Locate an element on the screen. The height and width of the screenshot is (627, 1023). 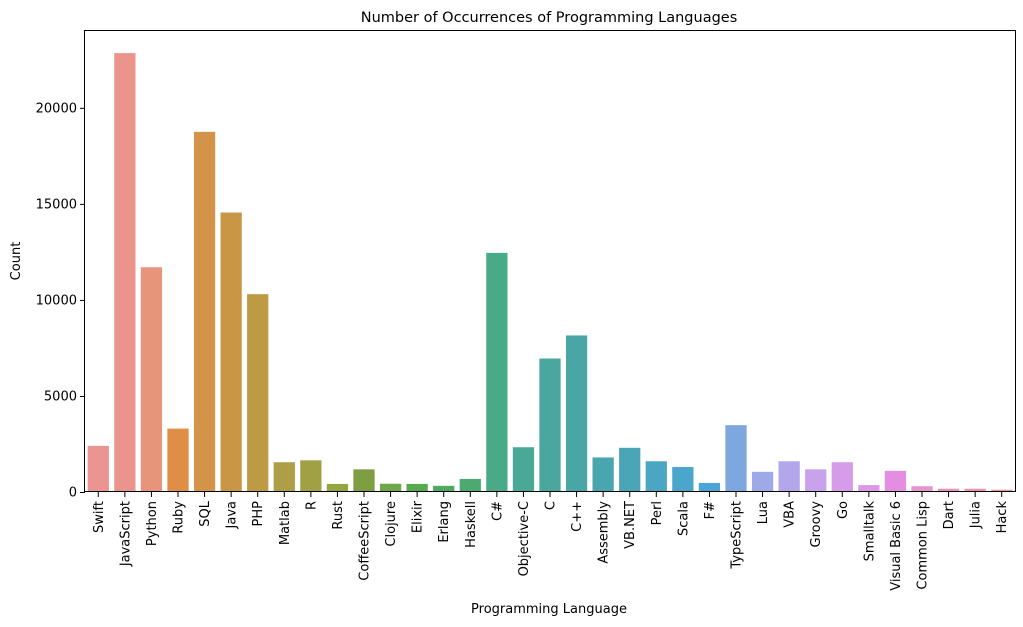
y-axis: 0 5000 10000 15000 20000 is located at coordinates (60, 301).